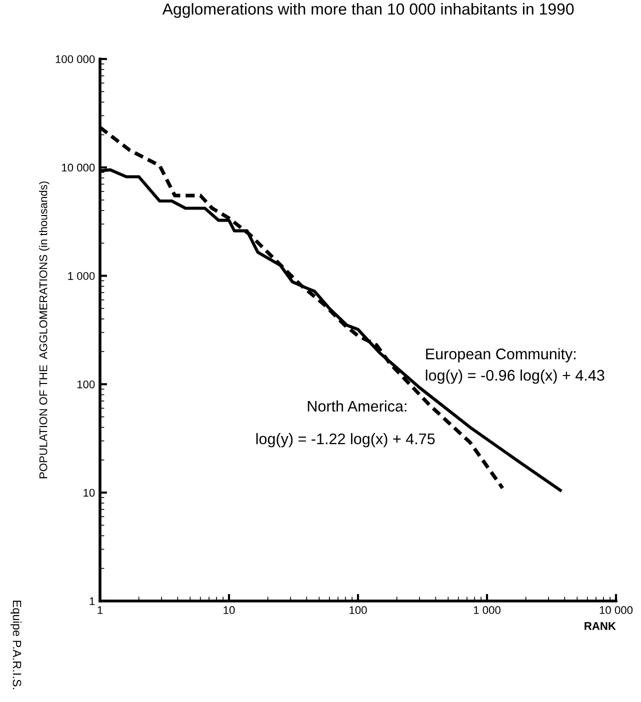  What do you see at coordinates (100, 610) in the screenshot?
I see `x-tick-label: 1` at bounding box center [100, 610].